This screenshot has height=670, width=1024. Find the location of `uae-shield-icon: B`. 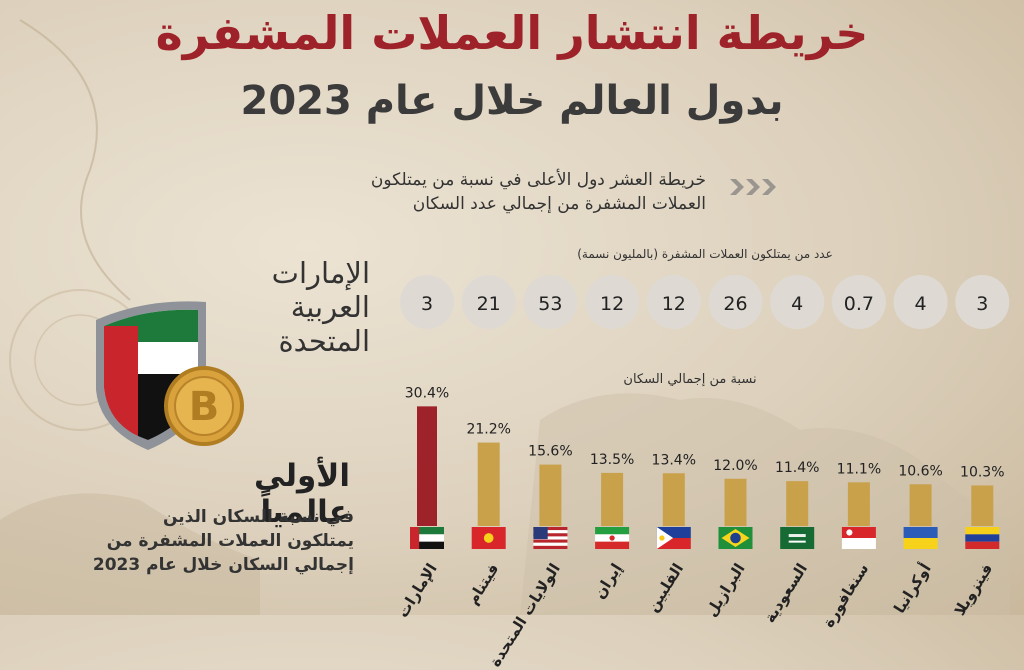

uae-shield-icon: B is located at coordinates (170, 375).